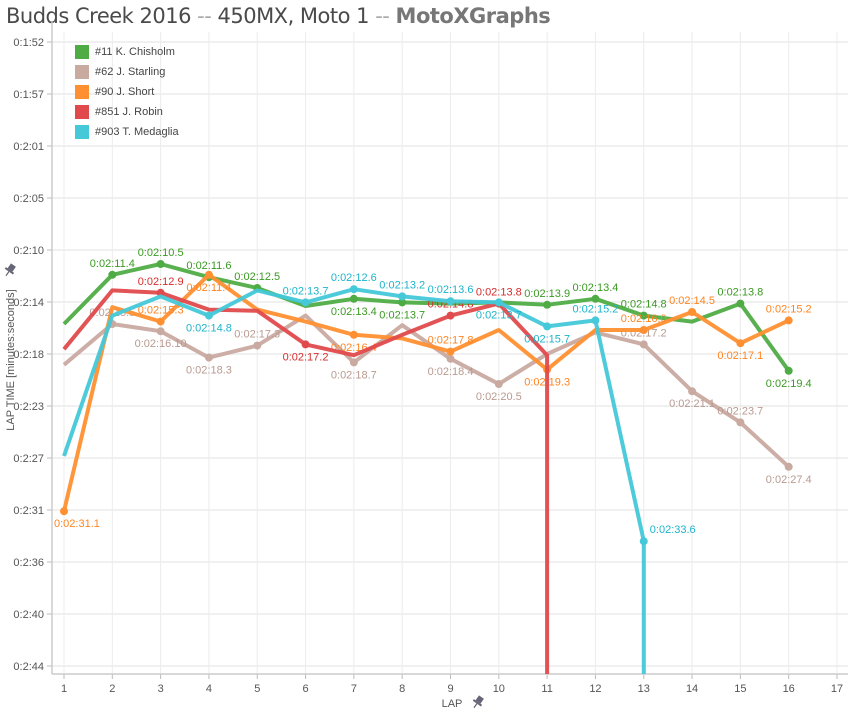 This screenshot has height=710, width=853. Describe the element at coordinates (740, 411) in the screenshot. I see `data-label: 0:02:23.7` at that location.